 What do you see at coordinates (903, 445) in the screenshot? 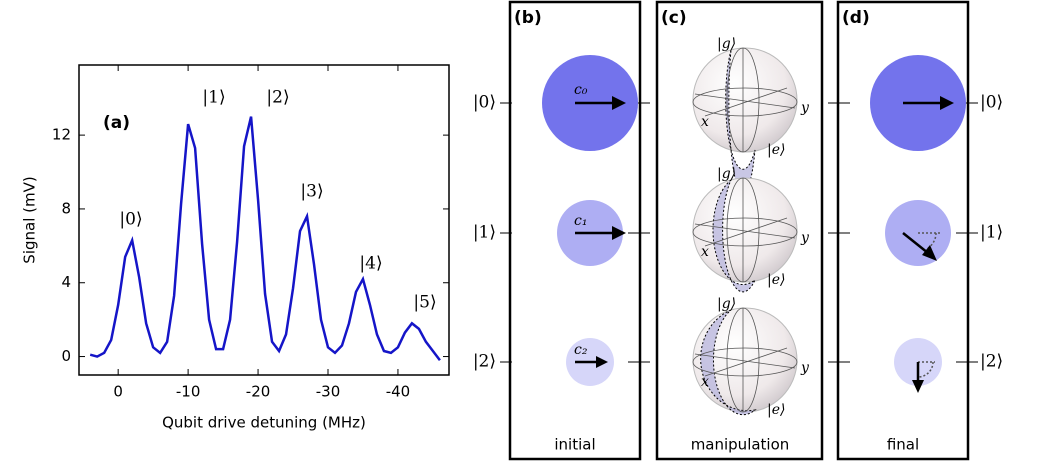
I see `panel-caption: final` at bounding box center [903, 445].